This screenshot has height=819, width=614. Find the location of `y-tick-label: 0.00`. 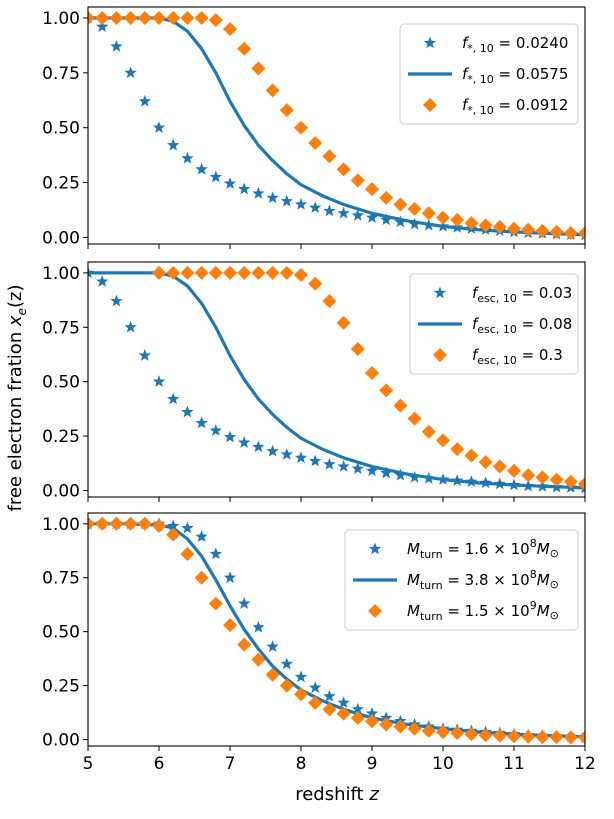

y-tick-label: 0.00 is located at coordinates (61, 491).